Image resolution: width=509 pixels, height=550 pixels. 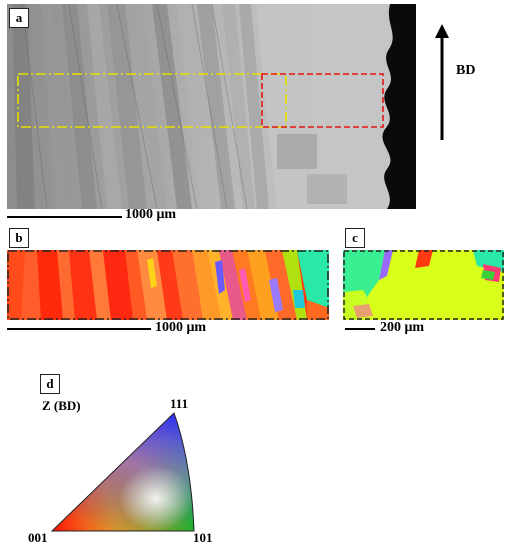 What do you see at coordinates (122, 472) in the screenshot?
I see `ipf-color-key-triangle` at bounding box center [122, 472].